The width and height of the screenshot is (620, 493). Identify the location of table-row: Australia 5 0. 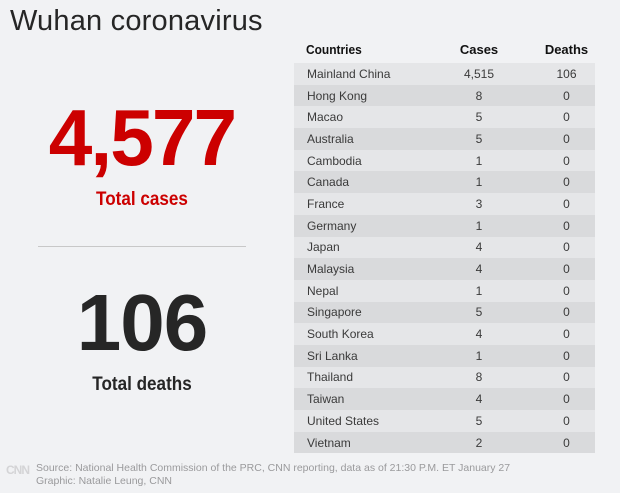
(444, 139).